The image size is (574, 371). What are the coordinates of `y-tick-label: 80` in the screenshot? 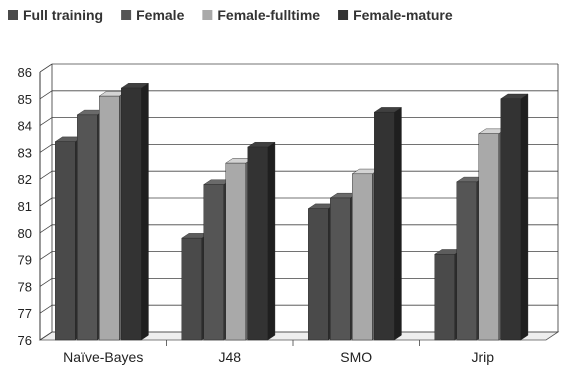 It's located at (25, 233).